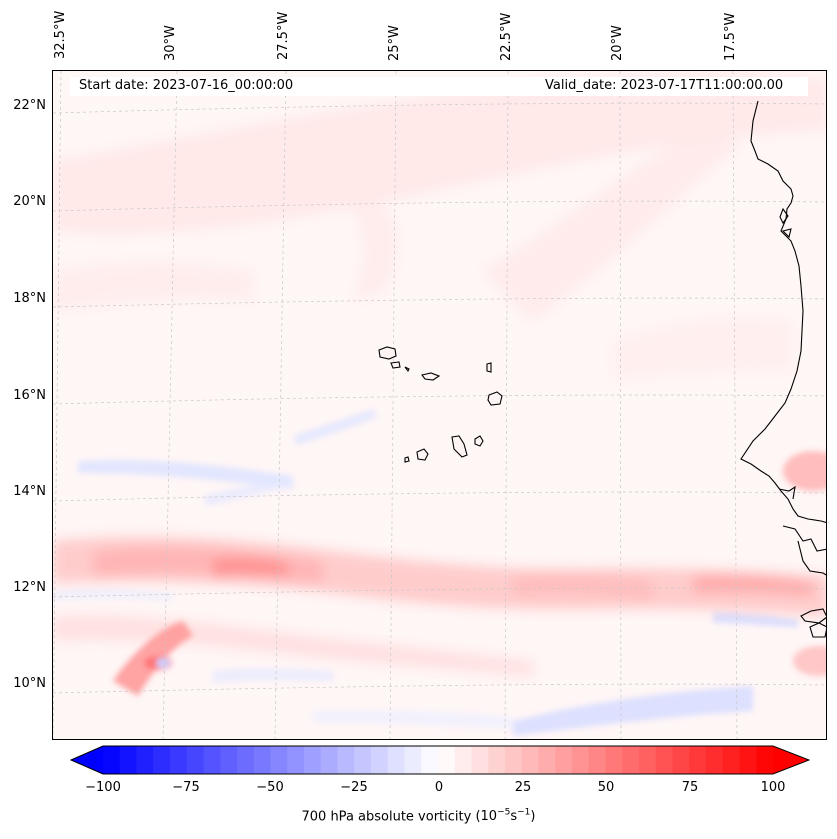 This screenshot has width=837, height=839. What do you see at coordinates (804, 563) in the screenshot?
I see `vorticity-coastal` at bounding box center [804, 563].